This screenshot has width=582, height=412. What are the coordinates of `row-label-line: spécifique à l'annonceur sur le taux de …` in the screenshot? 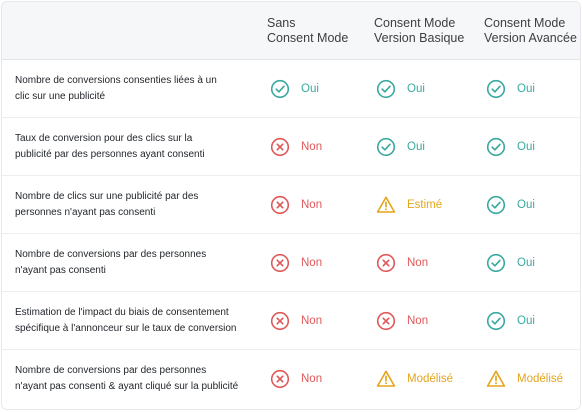 It's located at (126, 328).